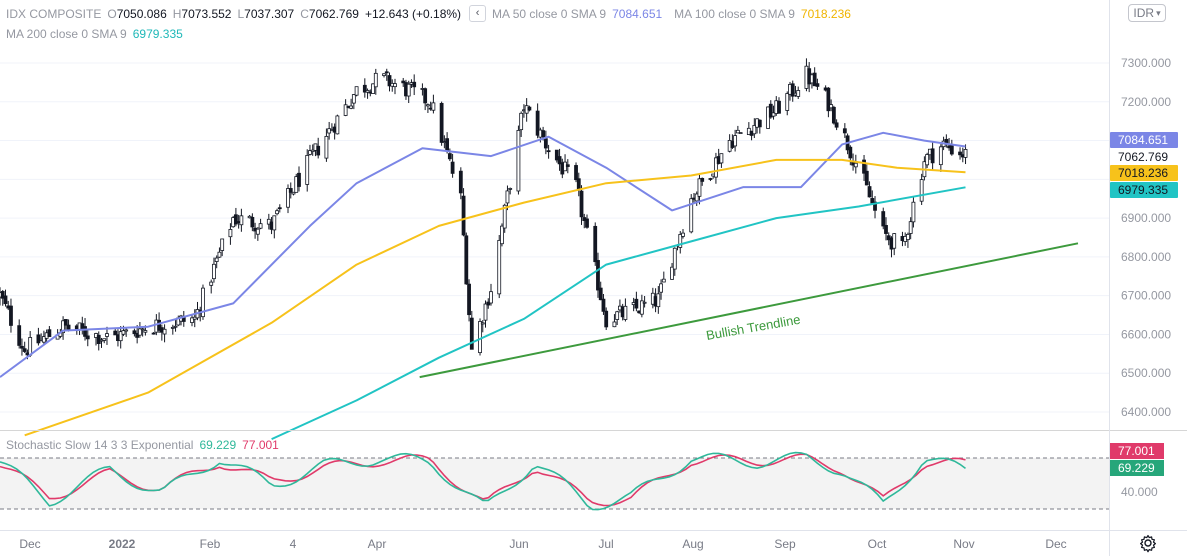 Image resolution: width=1187 pixels, height=556 pixels. I want to click on ma200-legend: MA 200 close 0 SMA 9 6979.335, so click(94, 34).